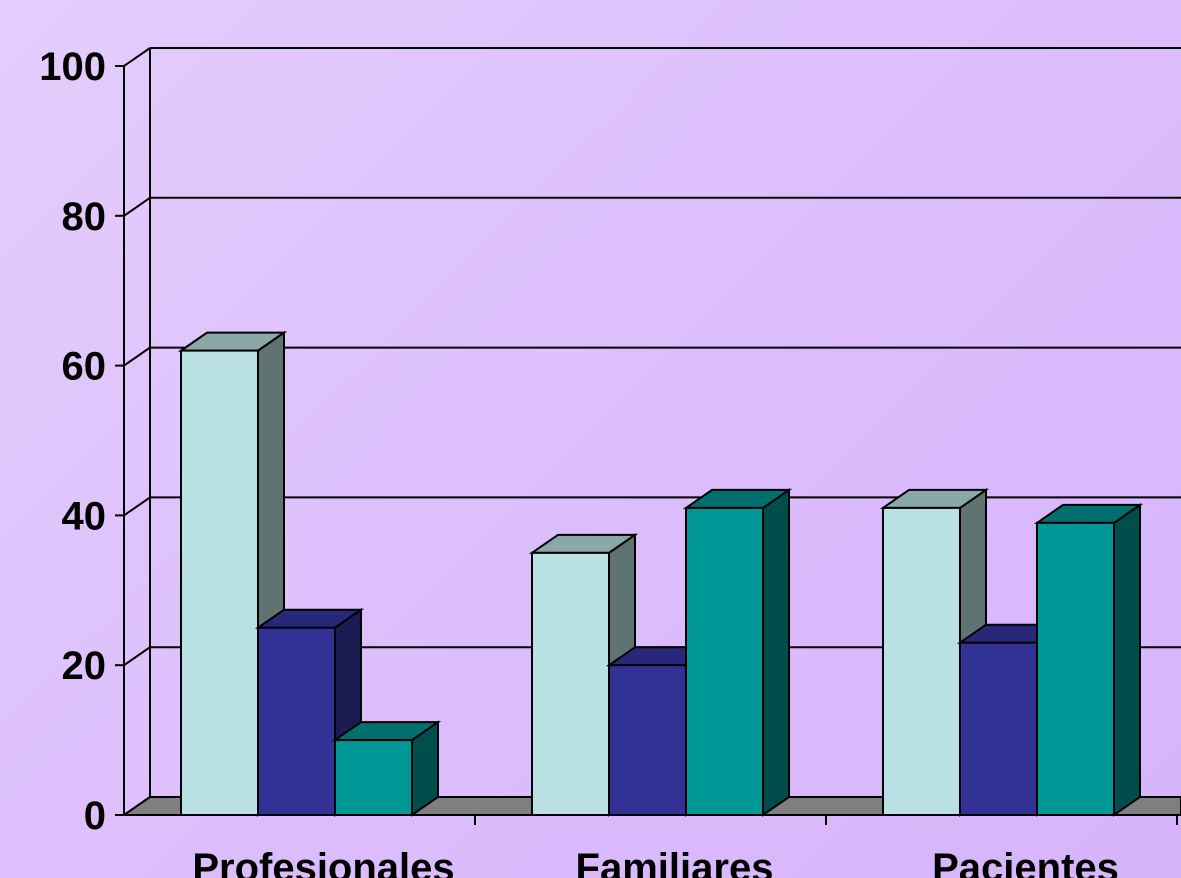 This screenshot has width=1181, height=878. Describe the element at coordinates (323, 862) in the screenshot. I see `category-label: Profesionales` at that location.